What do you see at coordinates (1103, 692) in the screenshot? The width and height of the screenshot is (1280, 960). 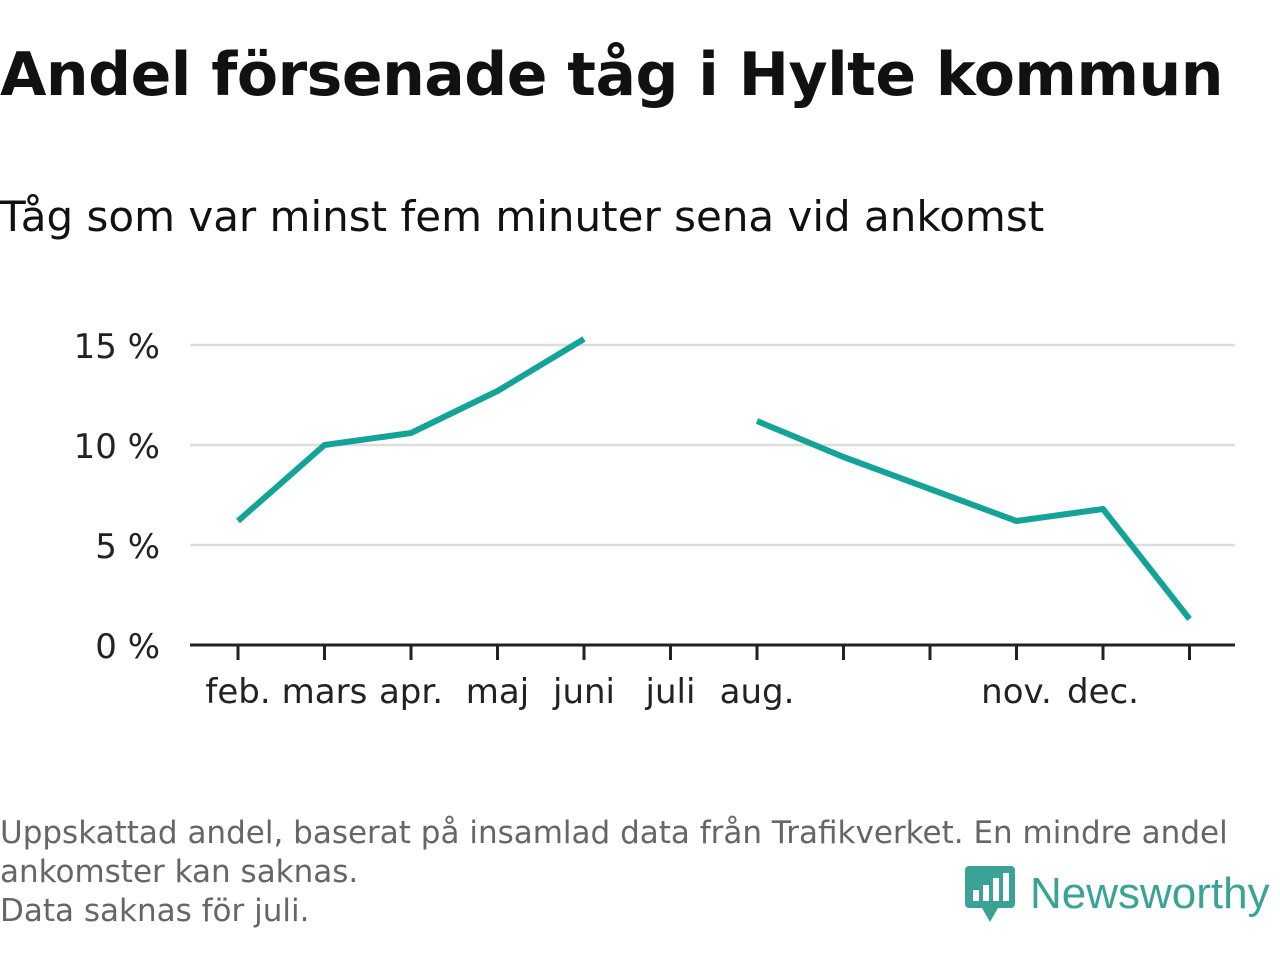 I see `x-tick-label: dec.` at bounding box center [1103, 692].